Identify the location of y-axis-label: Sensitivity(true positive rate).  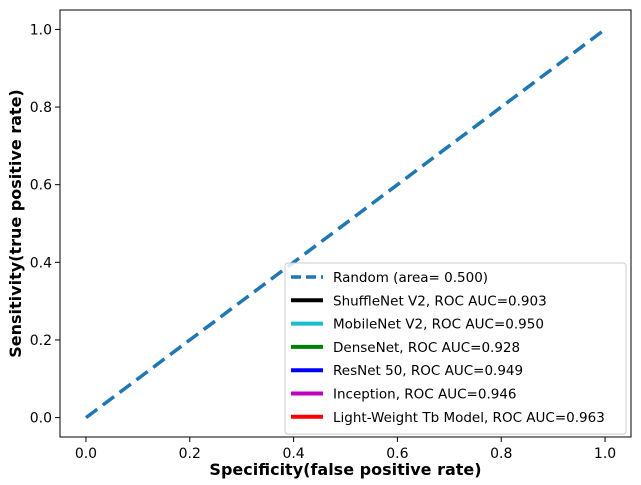
(15, 223).